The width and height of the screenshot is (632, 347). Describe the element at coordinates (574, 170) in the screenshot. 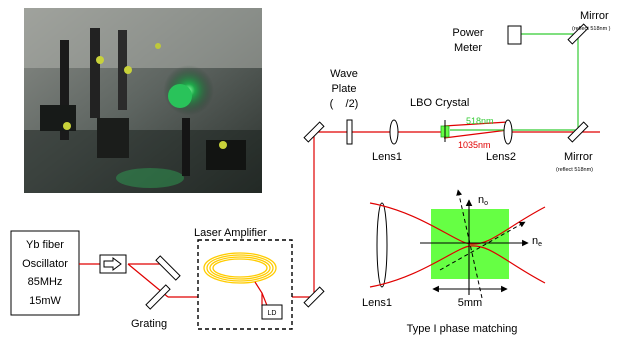

I see `mirror-right-note: (reflect 518nm)` at that location.